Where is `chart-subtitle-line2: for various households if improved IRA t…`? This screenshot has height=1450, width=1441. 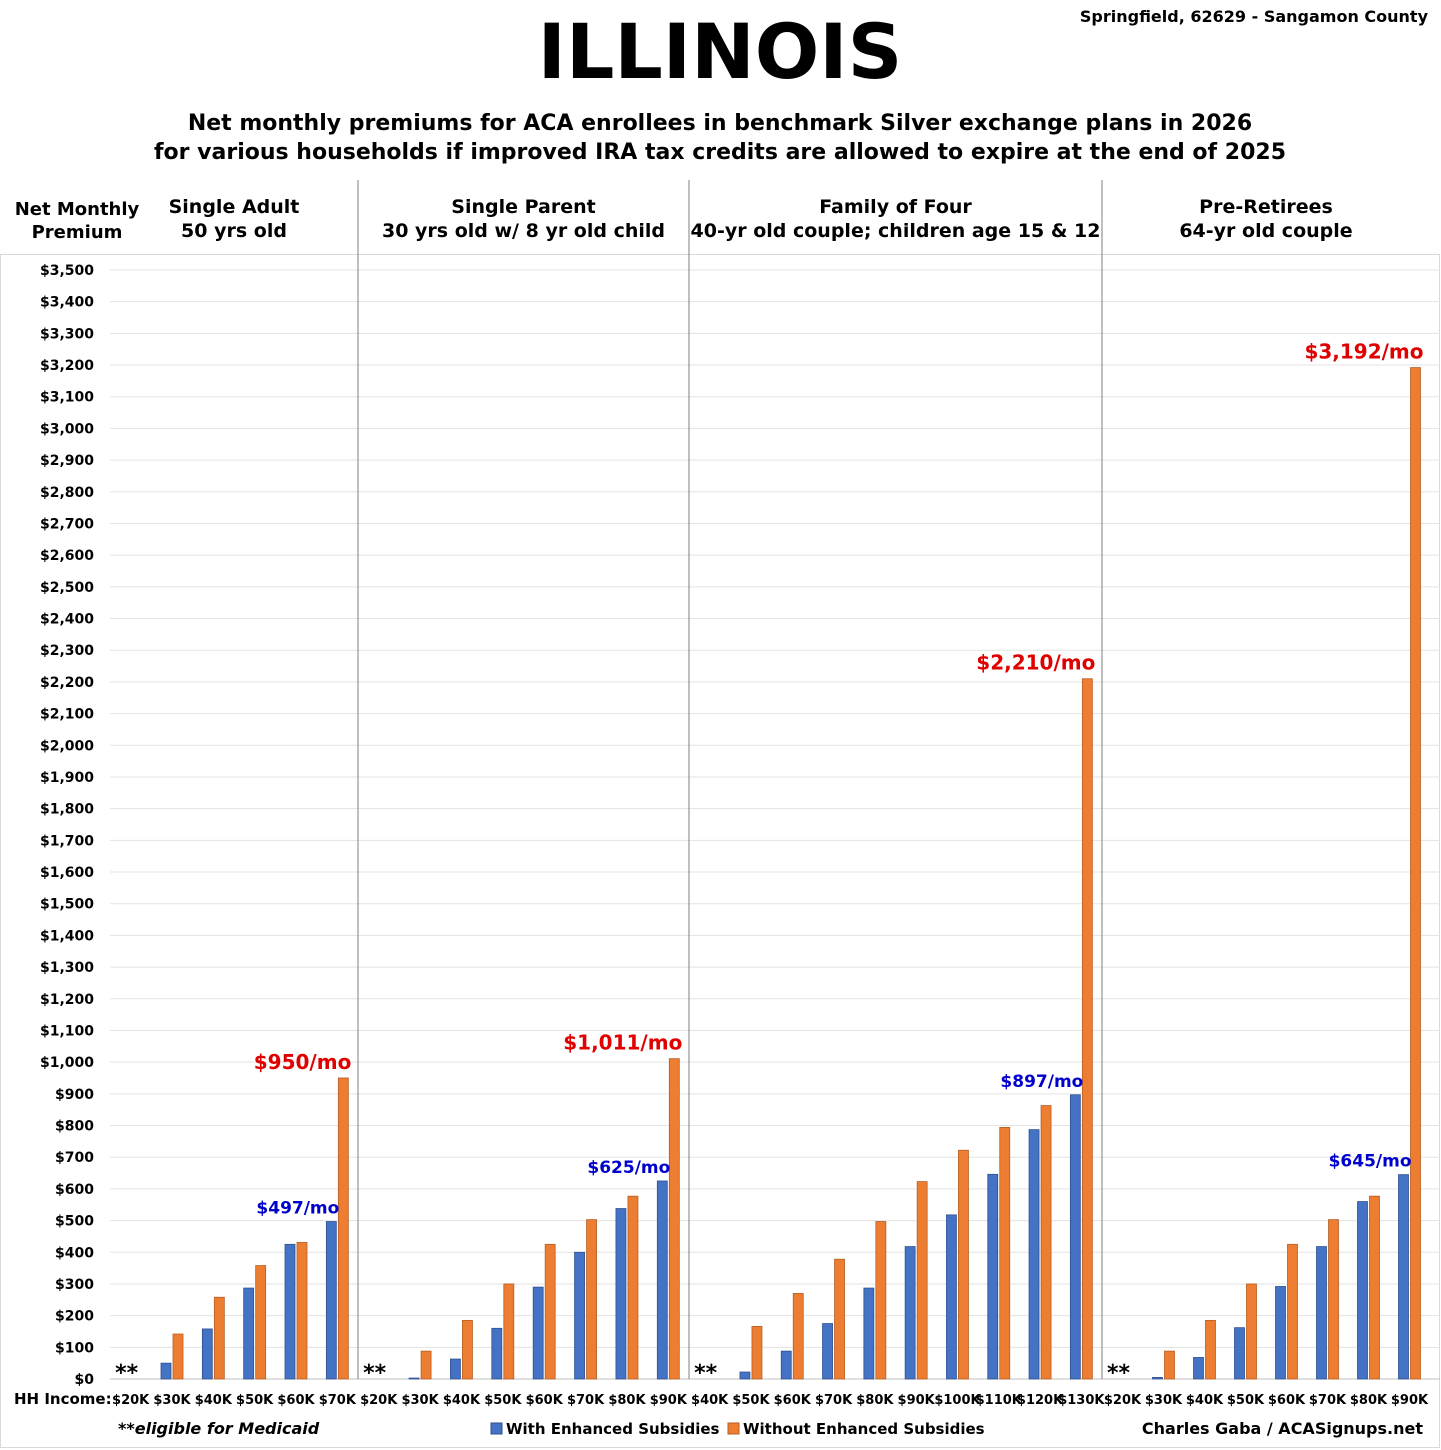 chart-subtitle-line2: for various households if improved IRA t… is located at coordinates (720, 152).